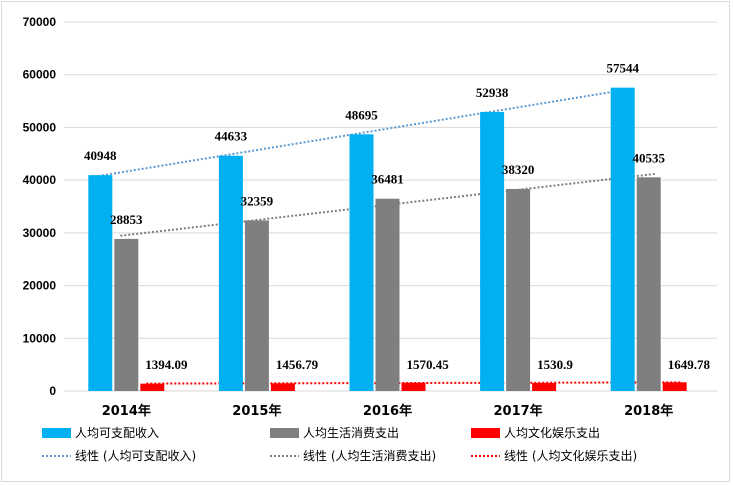  What do you see at coordinates (40, 180) in the screenshot?
I see `y-tick-label: 40000` at bounding box center [40, 180].